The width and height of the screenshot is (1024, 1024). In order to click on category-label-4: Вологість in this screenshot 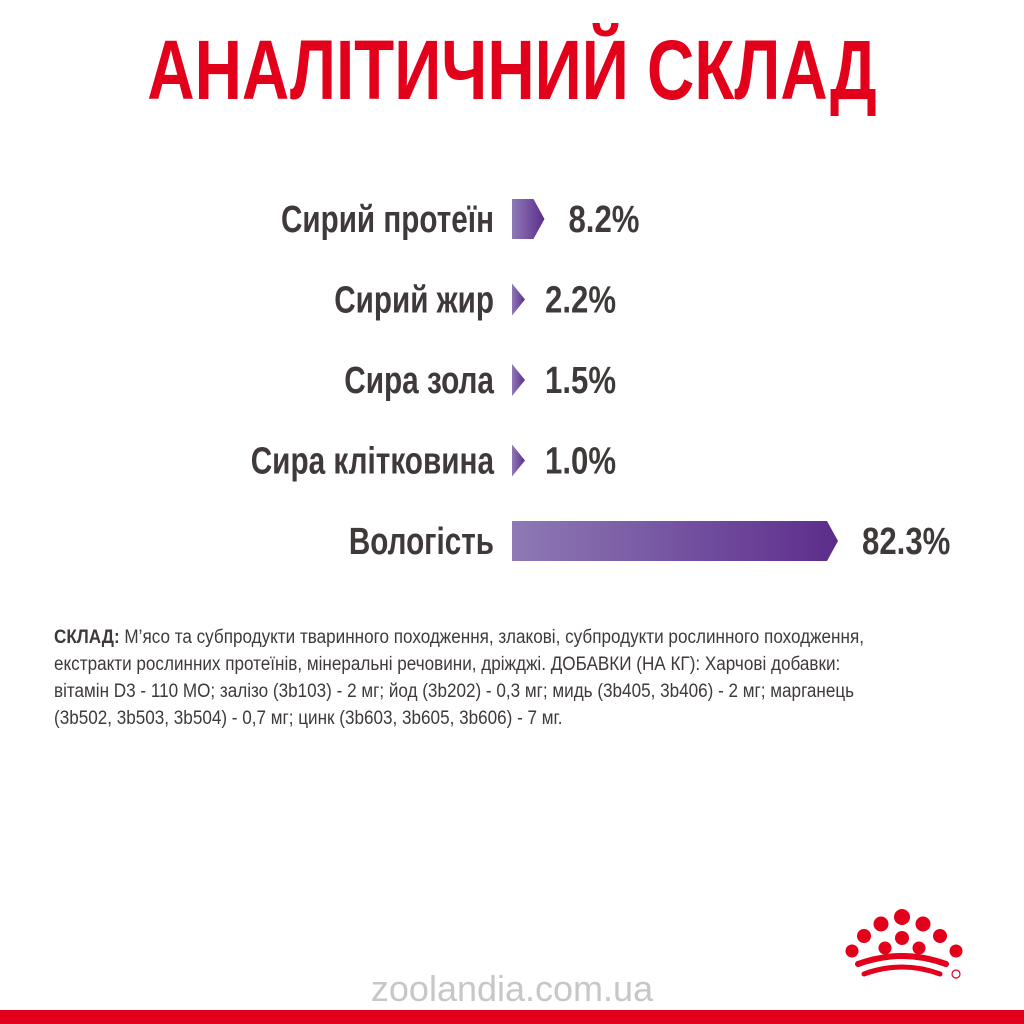, I will do `click(421, 542)`.